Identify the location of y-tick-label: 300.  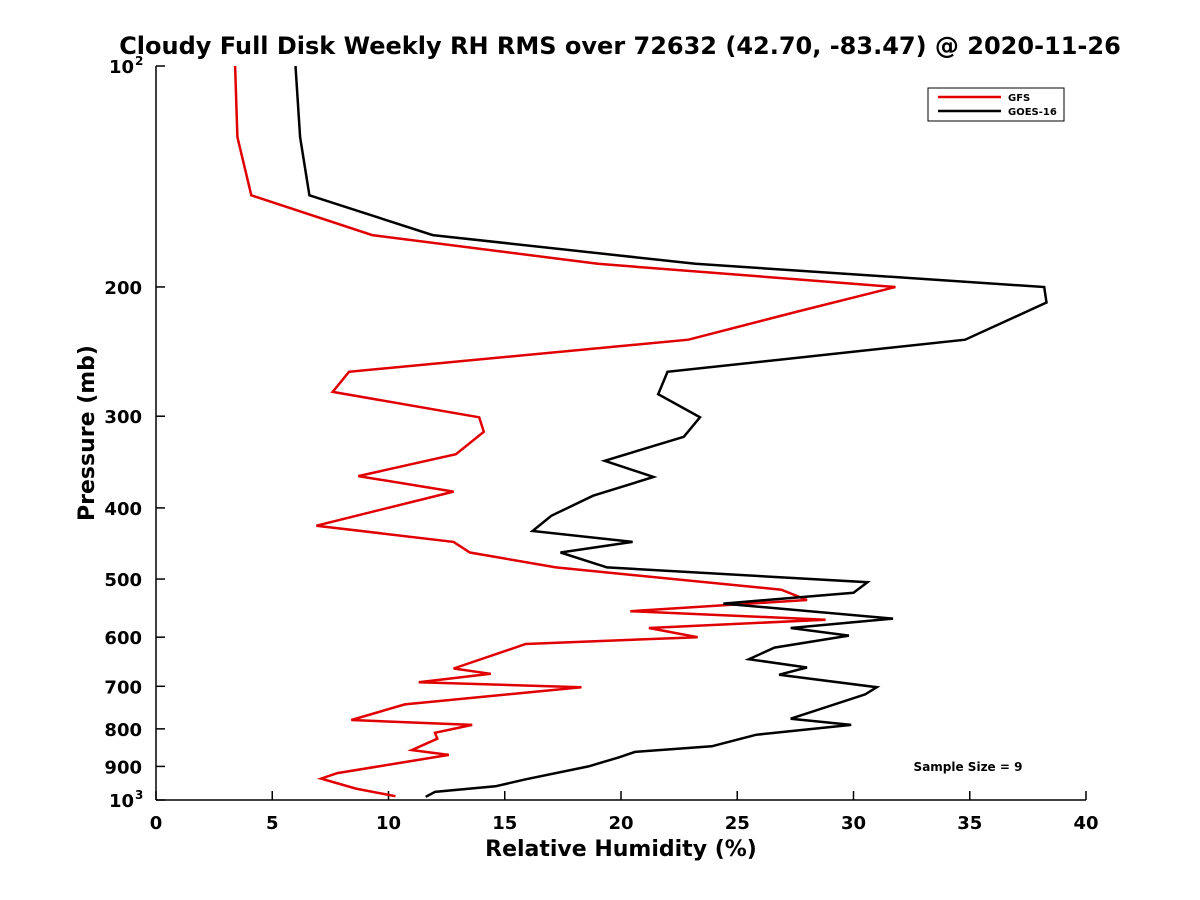
(123, 417).